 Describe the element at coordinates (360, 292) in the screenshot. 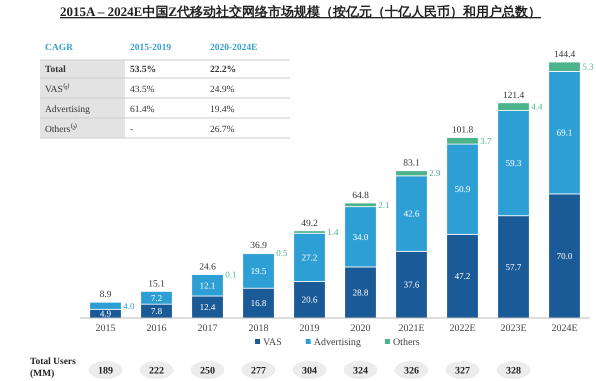

I see `data-label: 28.8` at that location.